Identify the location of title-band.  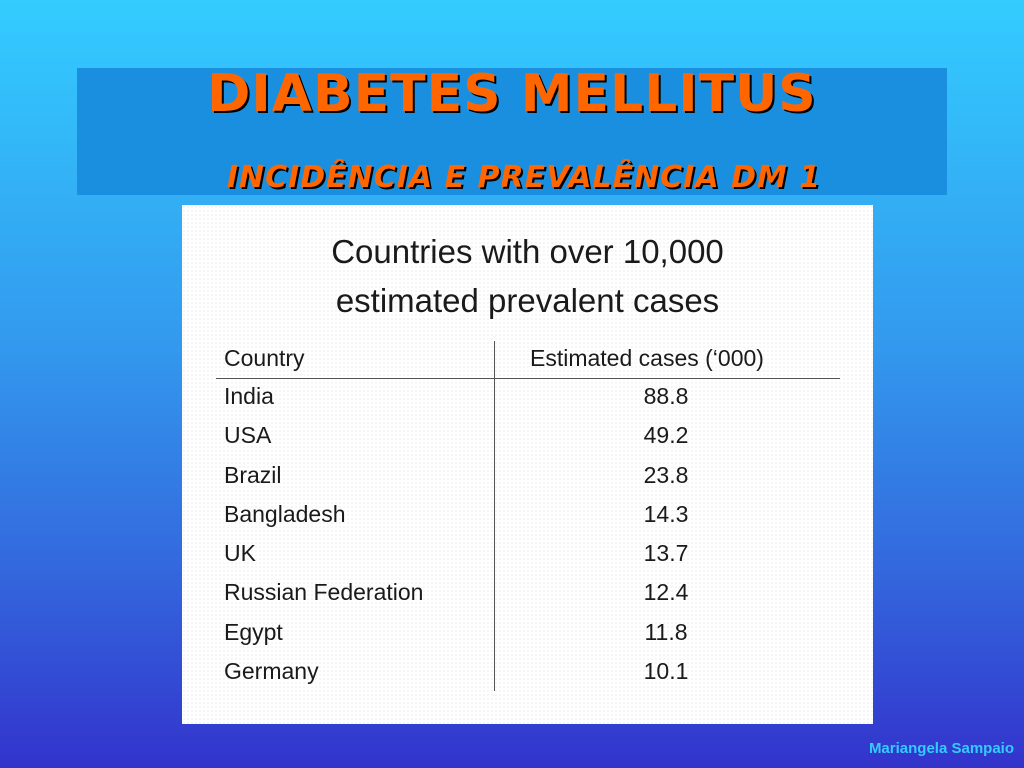
(512, 131).